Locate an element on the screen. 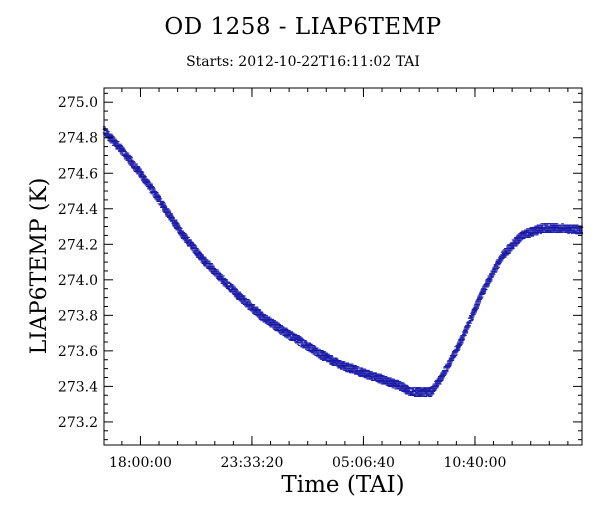  chart-subtitle: Starts: 2012-10-22T16:11:02 TAI is located at coordinates (303, 62).